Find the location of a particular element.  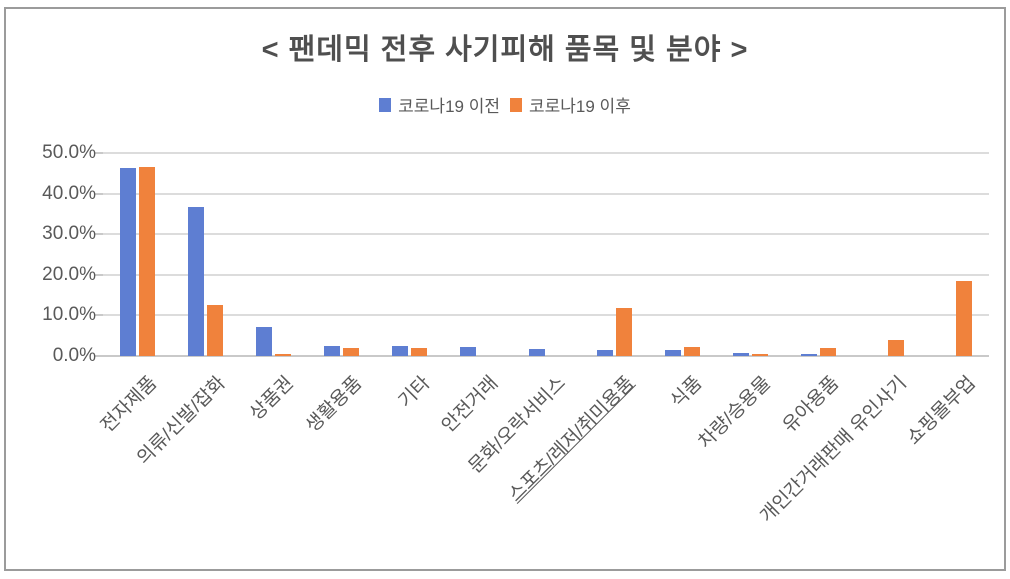

gridline-10pct is located at coordinates (546, 315).